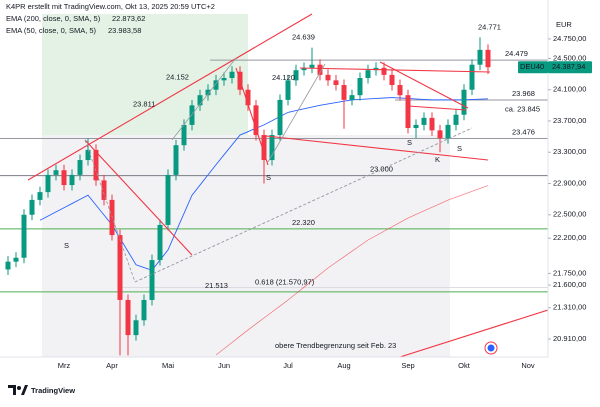 This screenshot has height=407, width=600. Describe the element at coordinates (112, 365) in the screenshot. I see `x-tick-label: Apr` at that location.